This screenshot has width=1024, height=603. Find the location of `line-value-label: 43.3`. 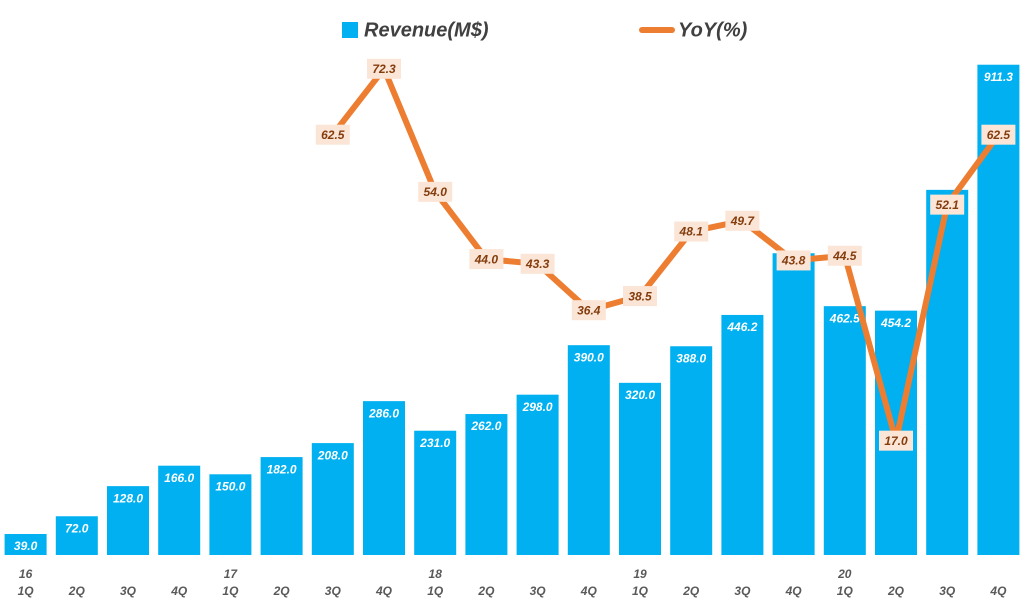

line-value-label: 43.3 is located at coordinates (537, 263).